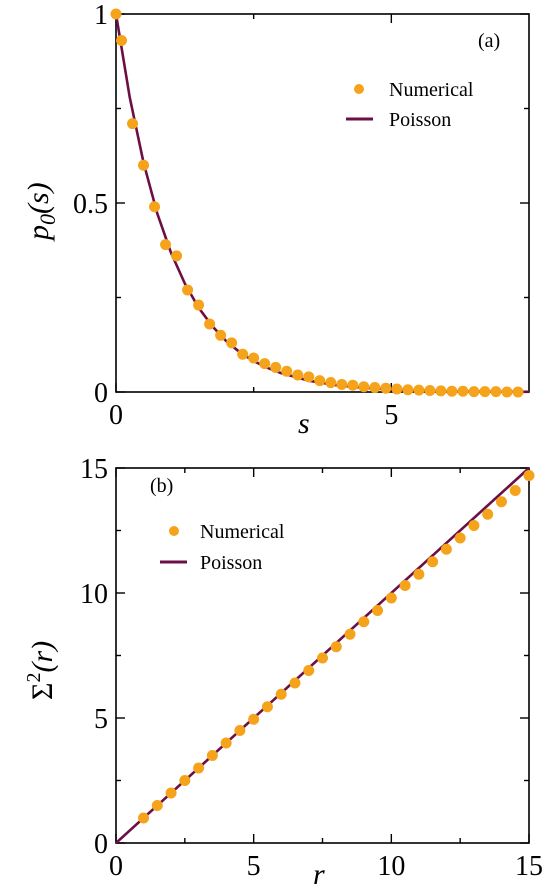  Describe the element at coordinates (410, 105) in the screenshot. I see `panel-a-legend: Numerical Poisson` at that location.